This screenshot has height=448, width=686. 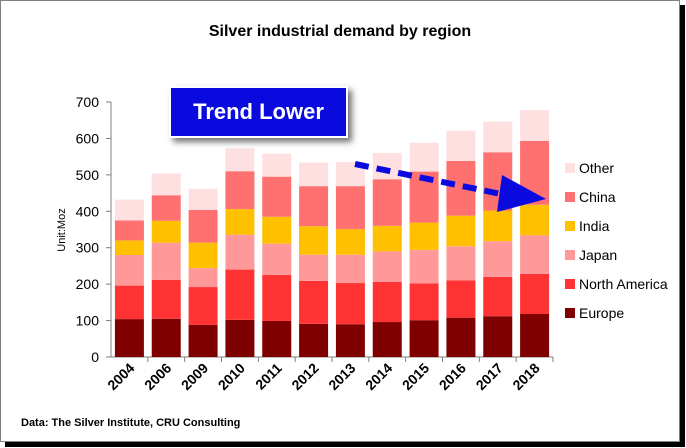 I want to click on trend-arrow-head, so click(x=521, y=193).